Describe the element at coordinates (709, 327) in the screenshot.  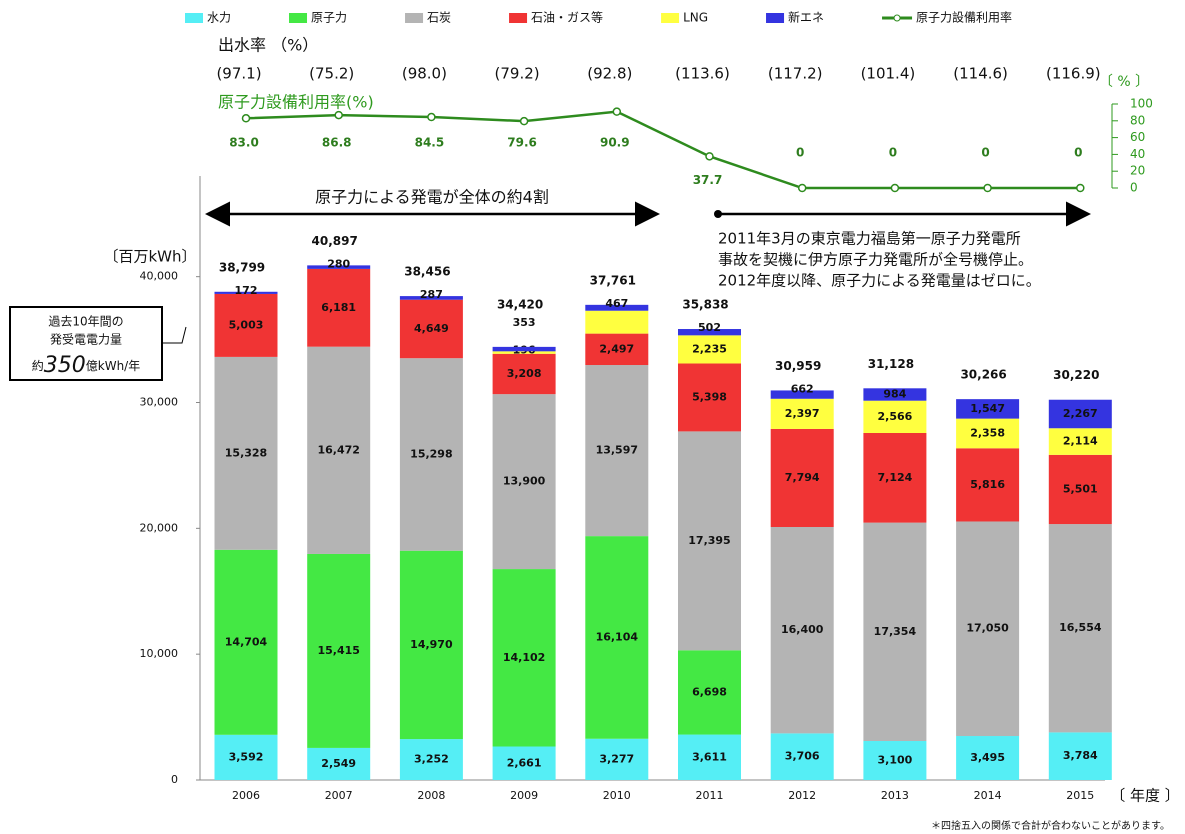
I see `data-label: 502` at that location.